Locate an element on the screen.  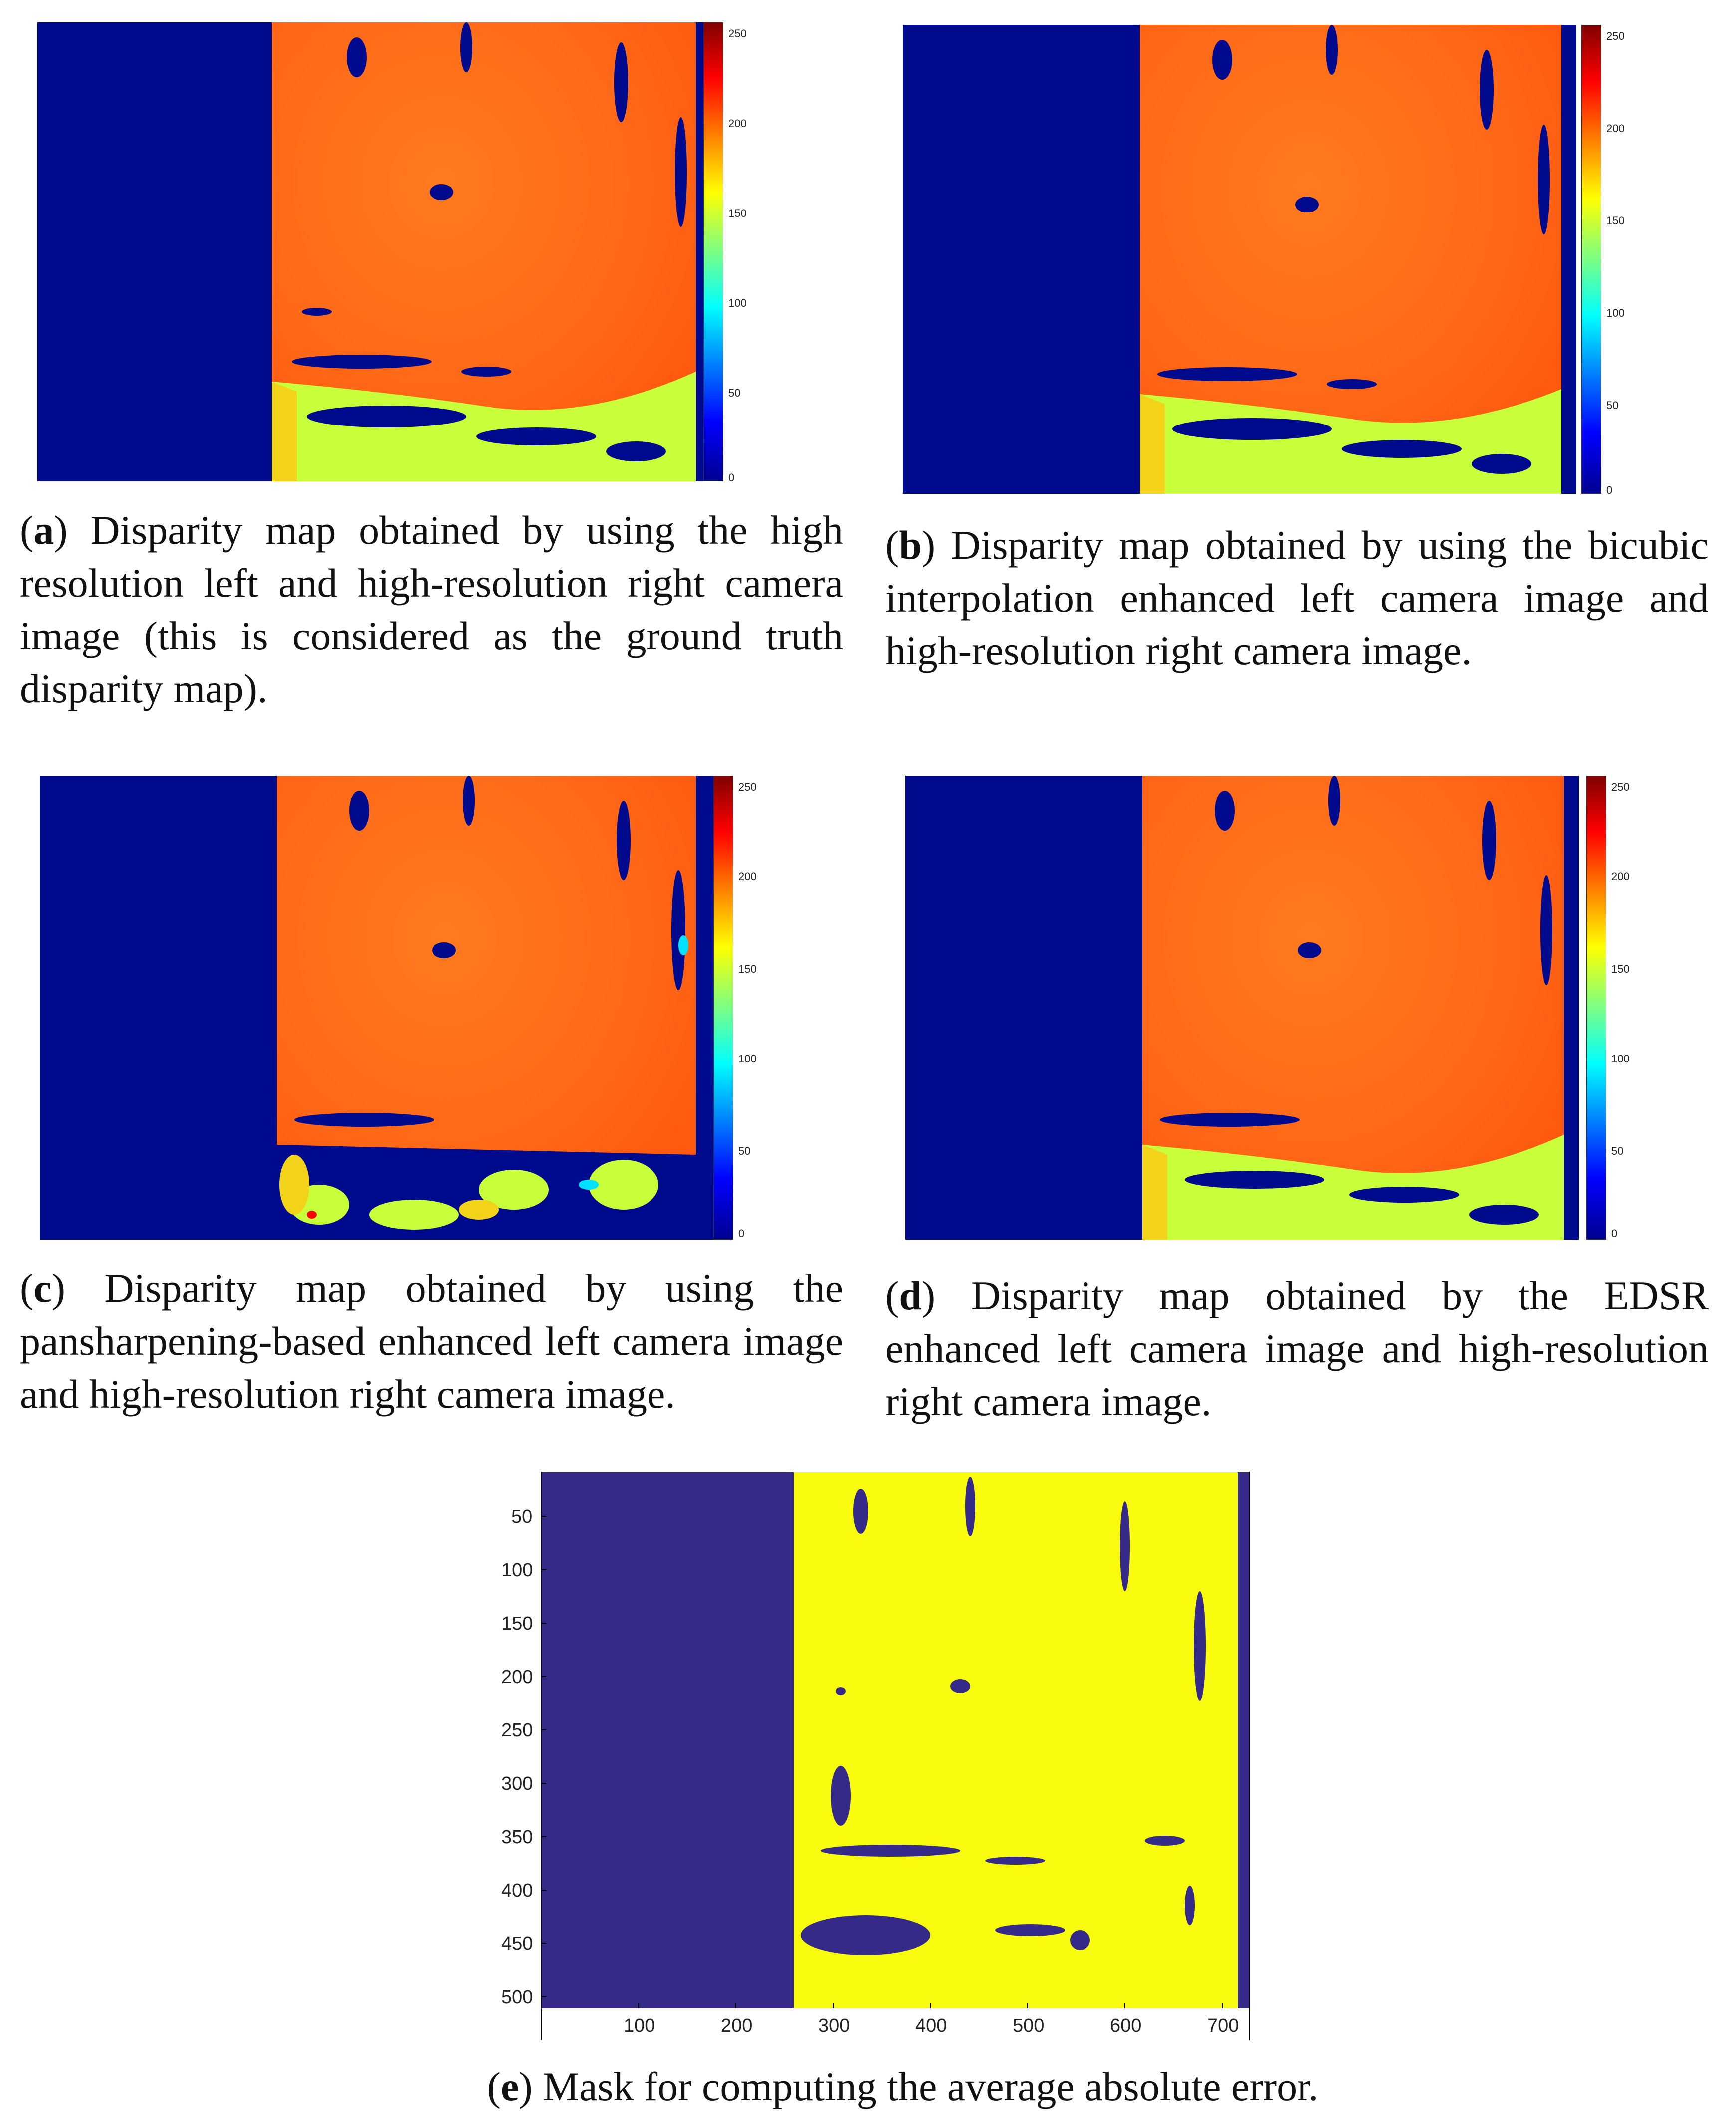
y-tick-label: 100 is located at coordinates (517, 1570).